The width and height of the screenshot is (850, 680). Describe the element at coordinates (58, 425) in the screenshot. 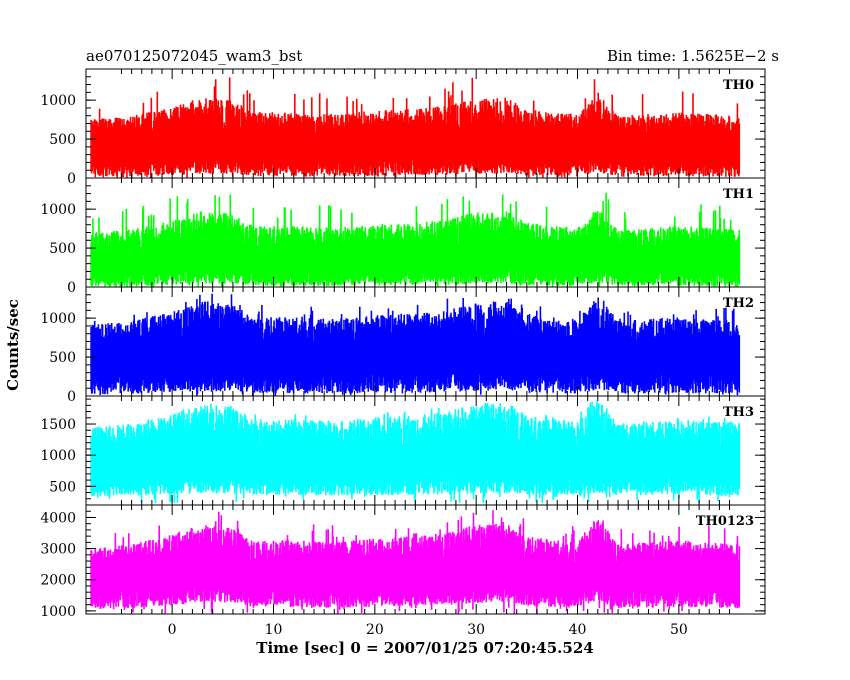

I see `y-tick-label: 1500` at that location.